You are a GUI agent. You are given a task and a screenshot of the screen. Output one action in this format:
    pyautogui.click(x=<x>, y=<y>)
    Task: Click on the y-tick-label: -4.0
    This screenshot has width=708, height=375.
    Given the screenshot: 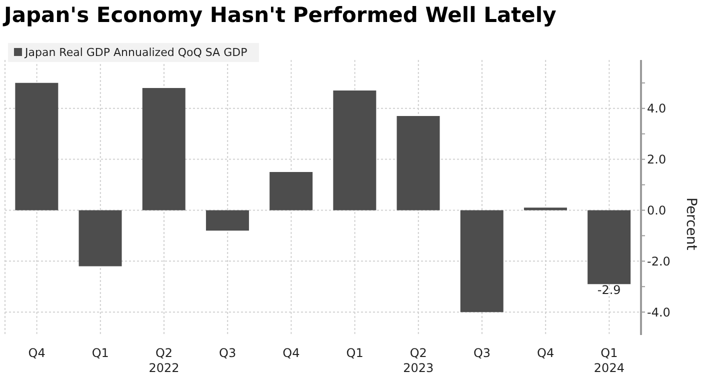 What is the action you would take?
    pyautogui.click(x=658, y=312)
    